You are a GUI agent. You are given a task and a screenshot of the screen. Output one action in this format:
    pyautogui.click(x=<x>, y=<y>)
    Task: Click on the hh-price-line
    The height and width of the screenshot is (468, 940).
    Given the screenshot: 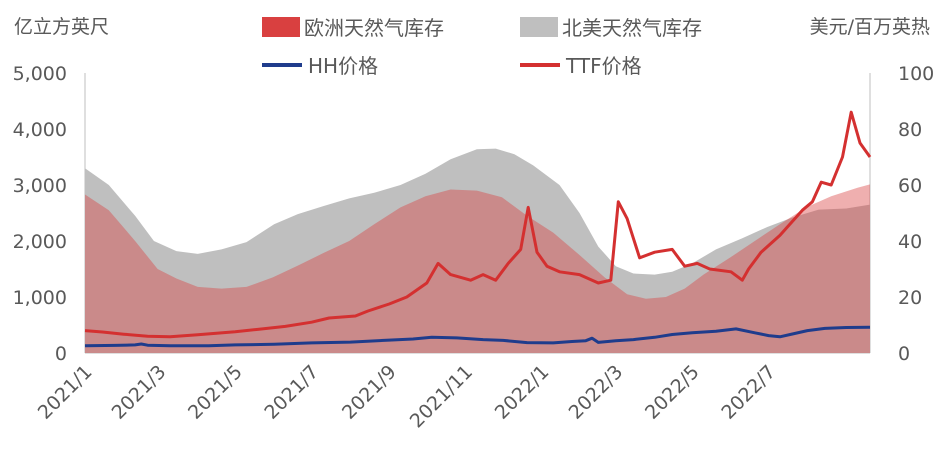 What is the action you would take?
    pyautogui.click(x=477, y=336)
    